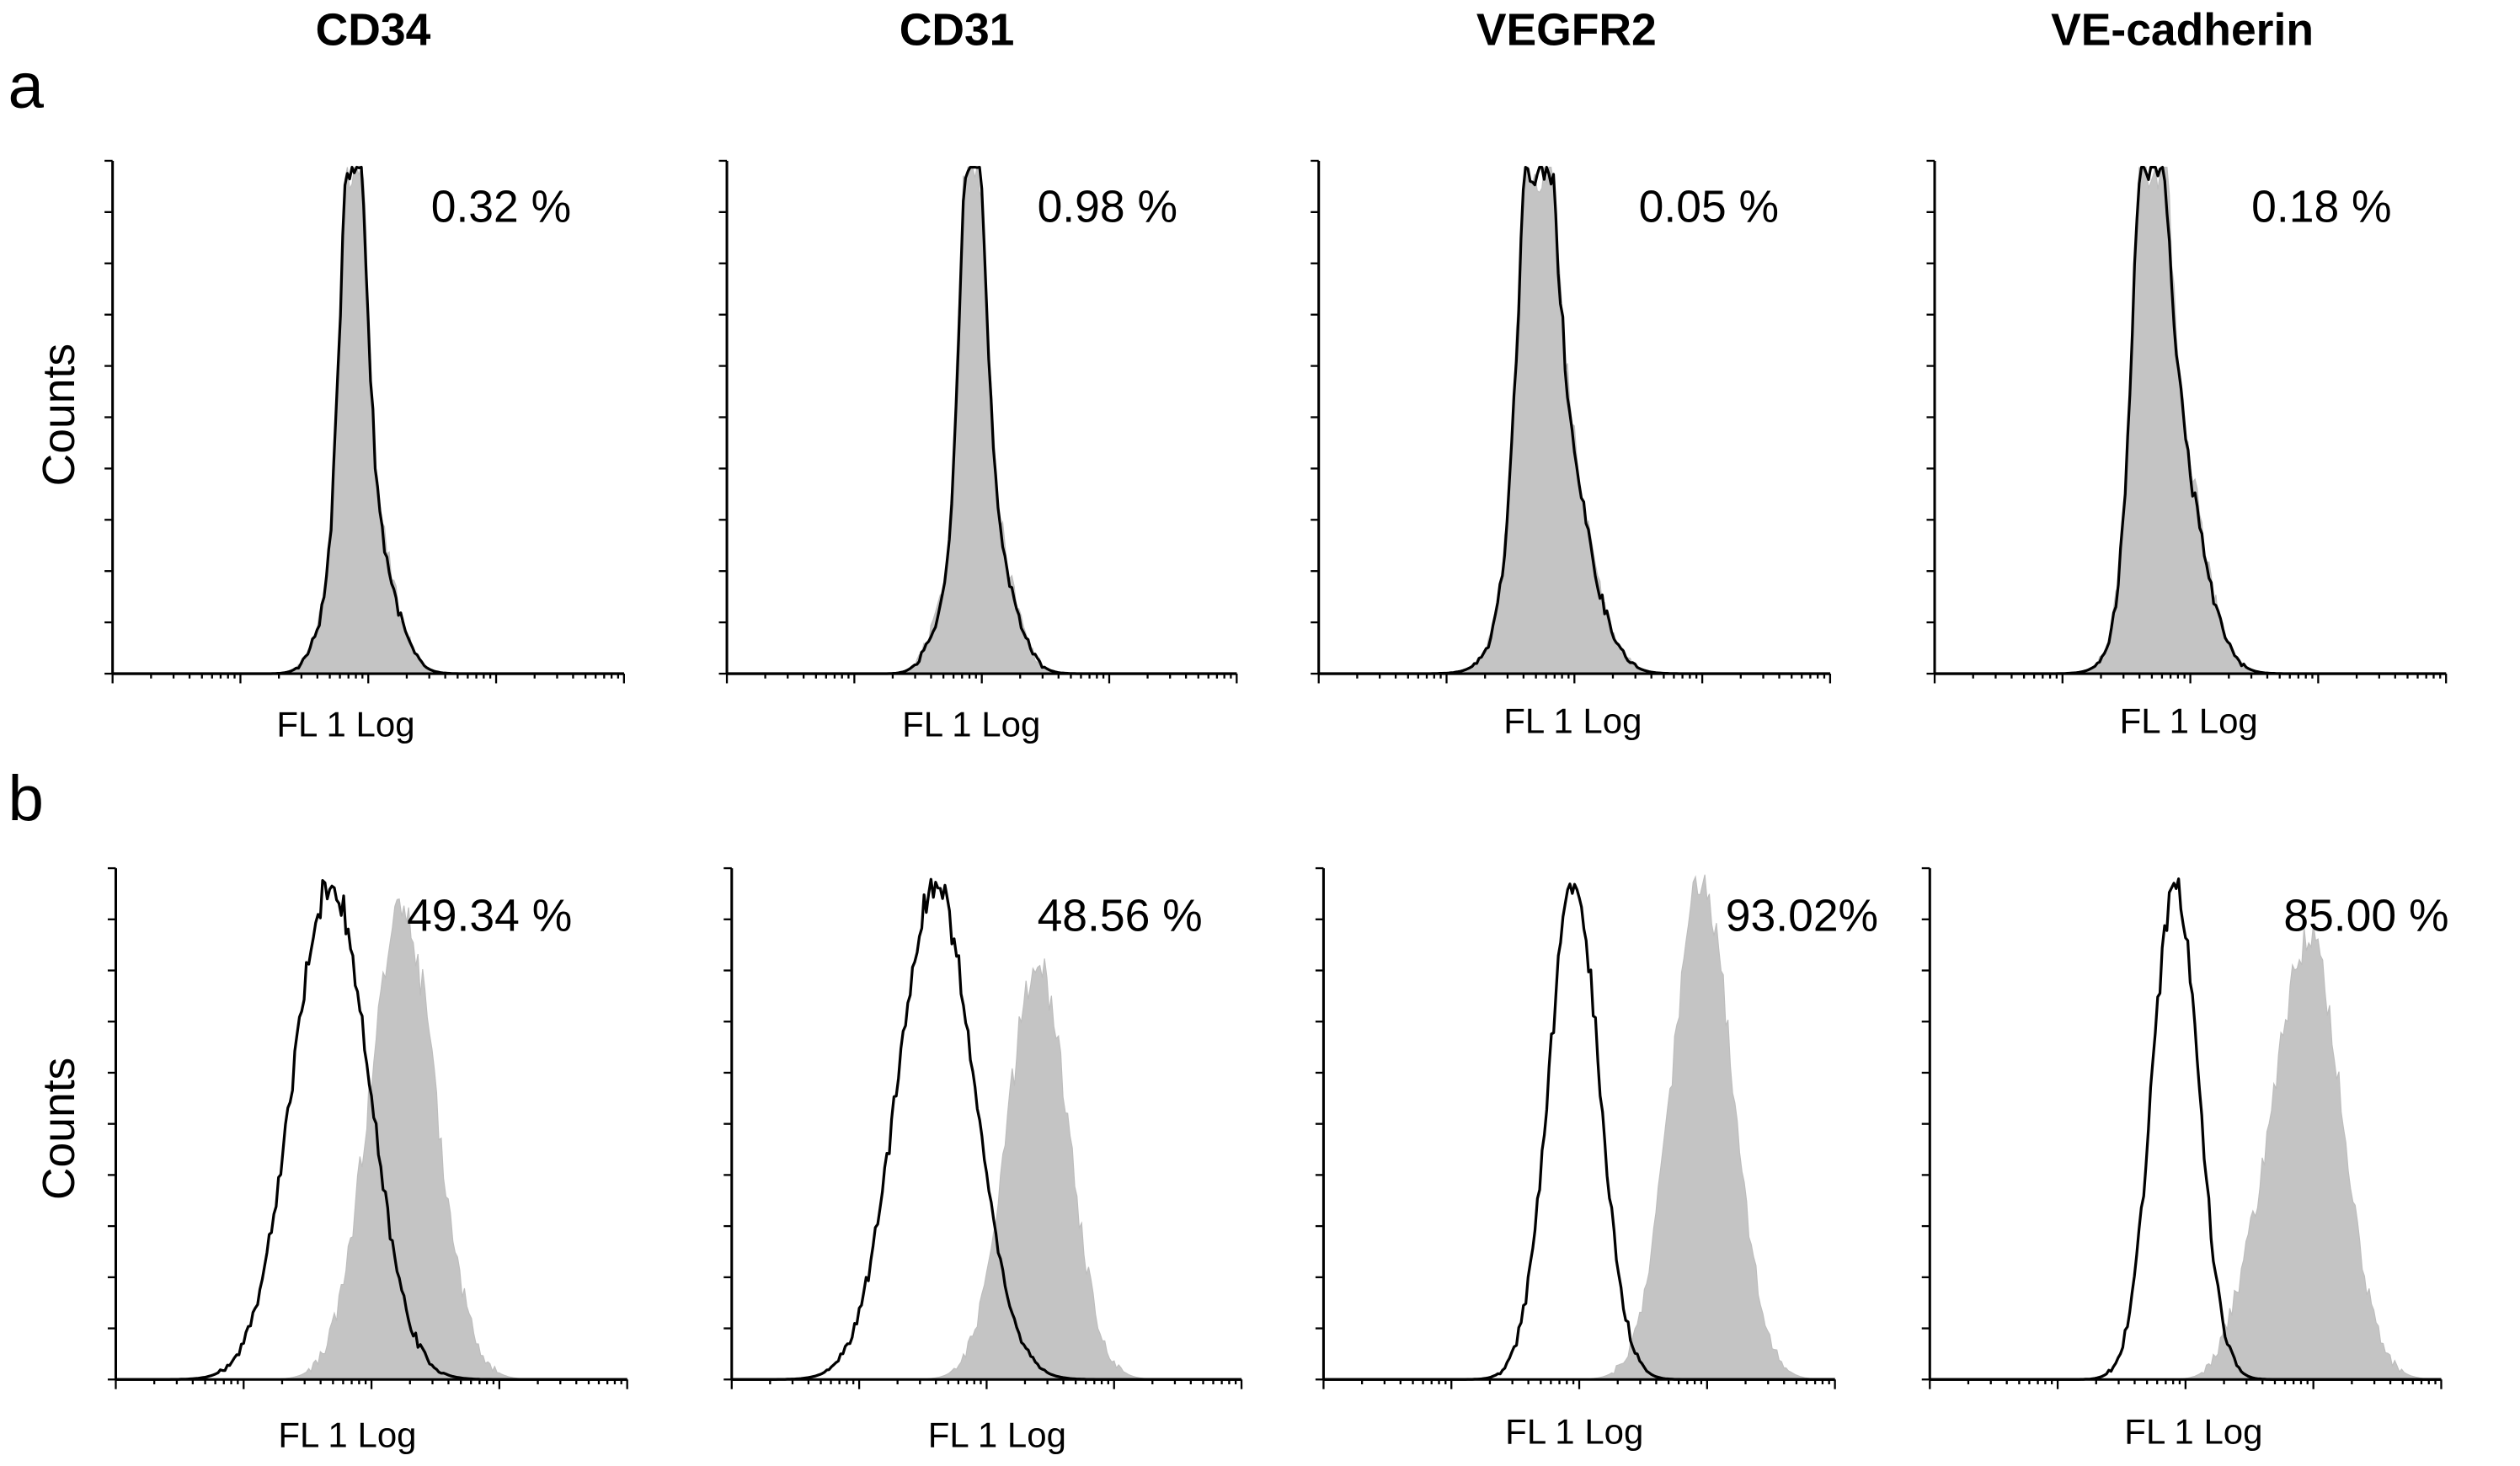 The width and height of the screenshot is (2520, 1466). What do you see at coordinates (1120, 917) in the screenshot?
I see `percent-annotation-cd31: 48.56 %` at bounding box center [1120, 917].